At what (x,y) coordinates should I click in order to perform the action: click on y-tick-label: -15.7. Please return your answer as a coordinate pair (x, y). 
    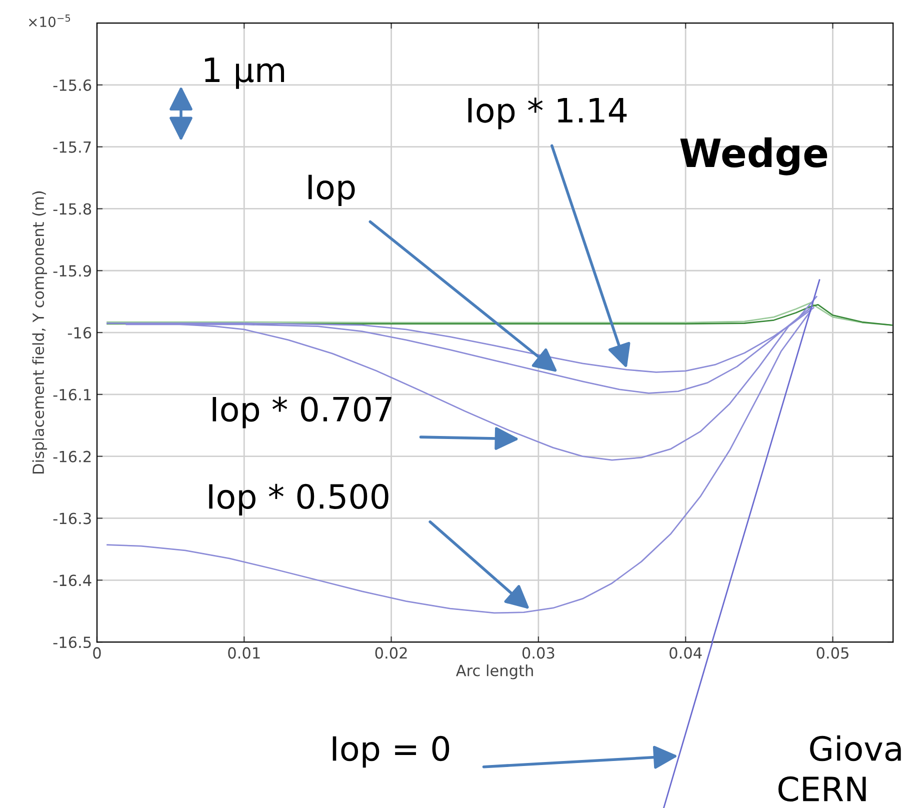
    Looking at the image, I should click on (72, 147).